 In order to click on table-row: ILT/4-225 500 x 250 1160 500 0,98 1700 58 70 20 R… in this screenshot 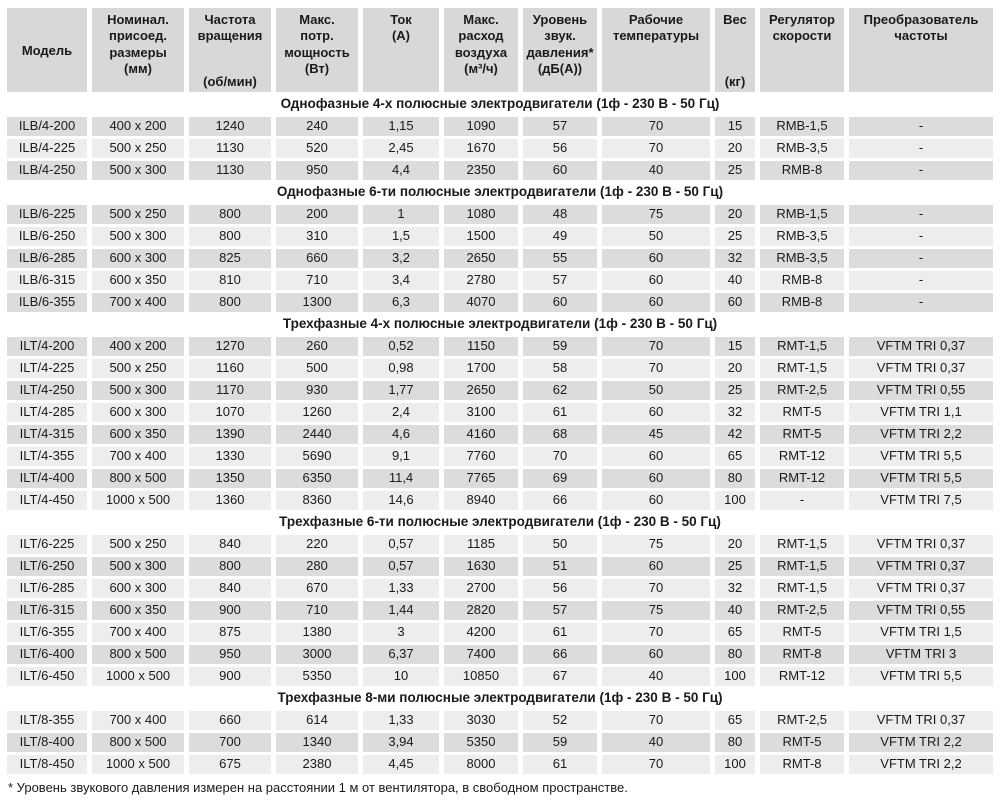, I will do `click(500, 368)`.